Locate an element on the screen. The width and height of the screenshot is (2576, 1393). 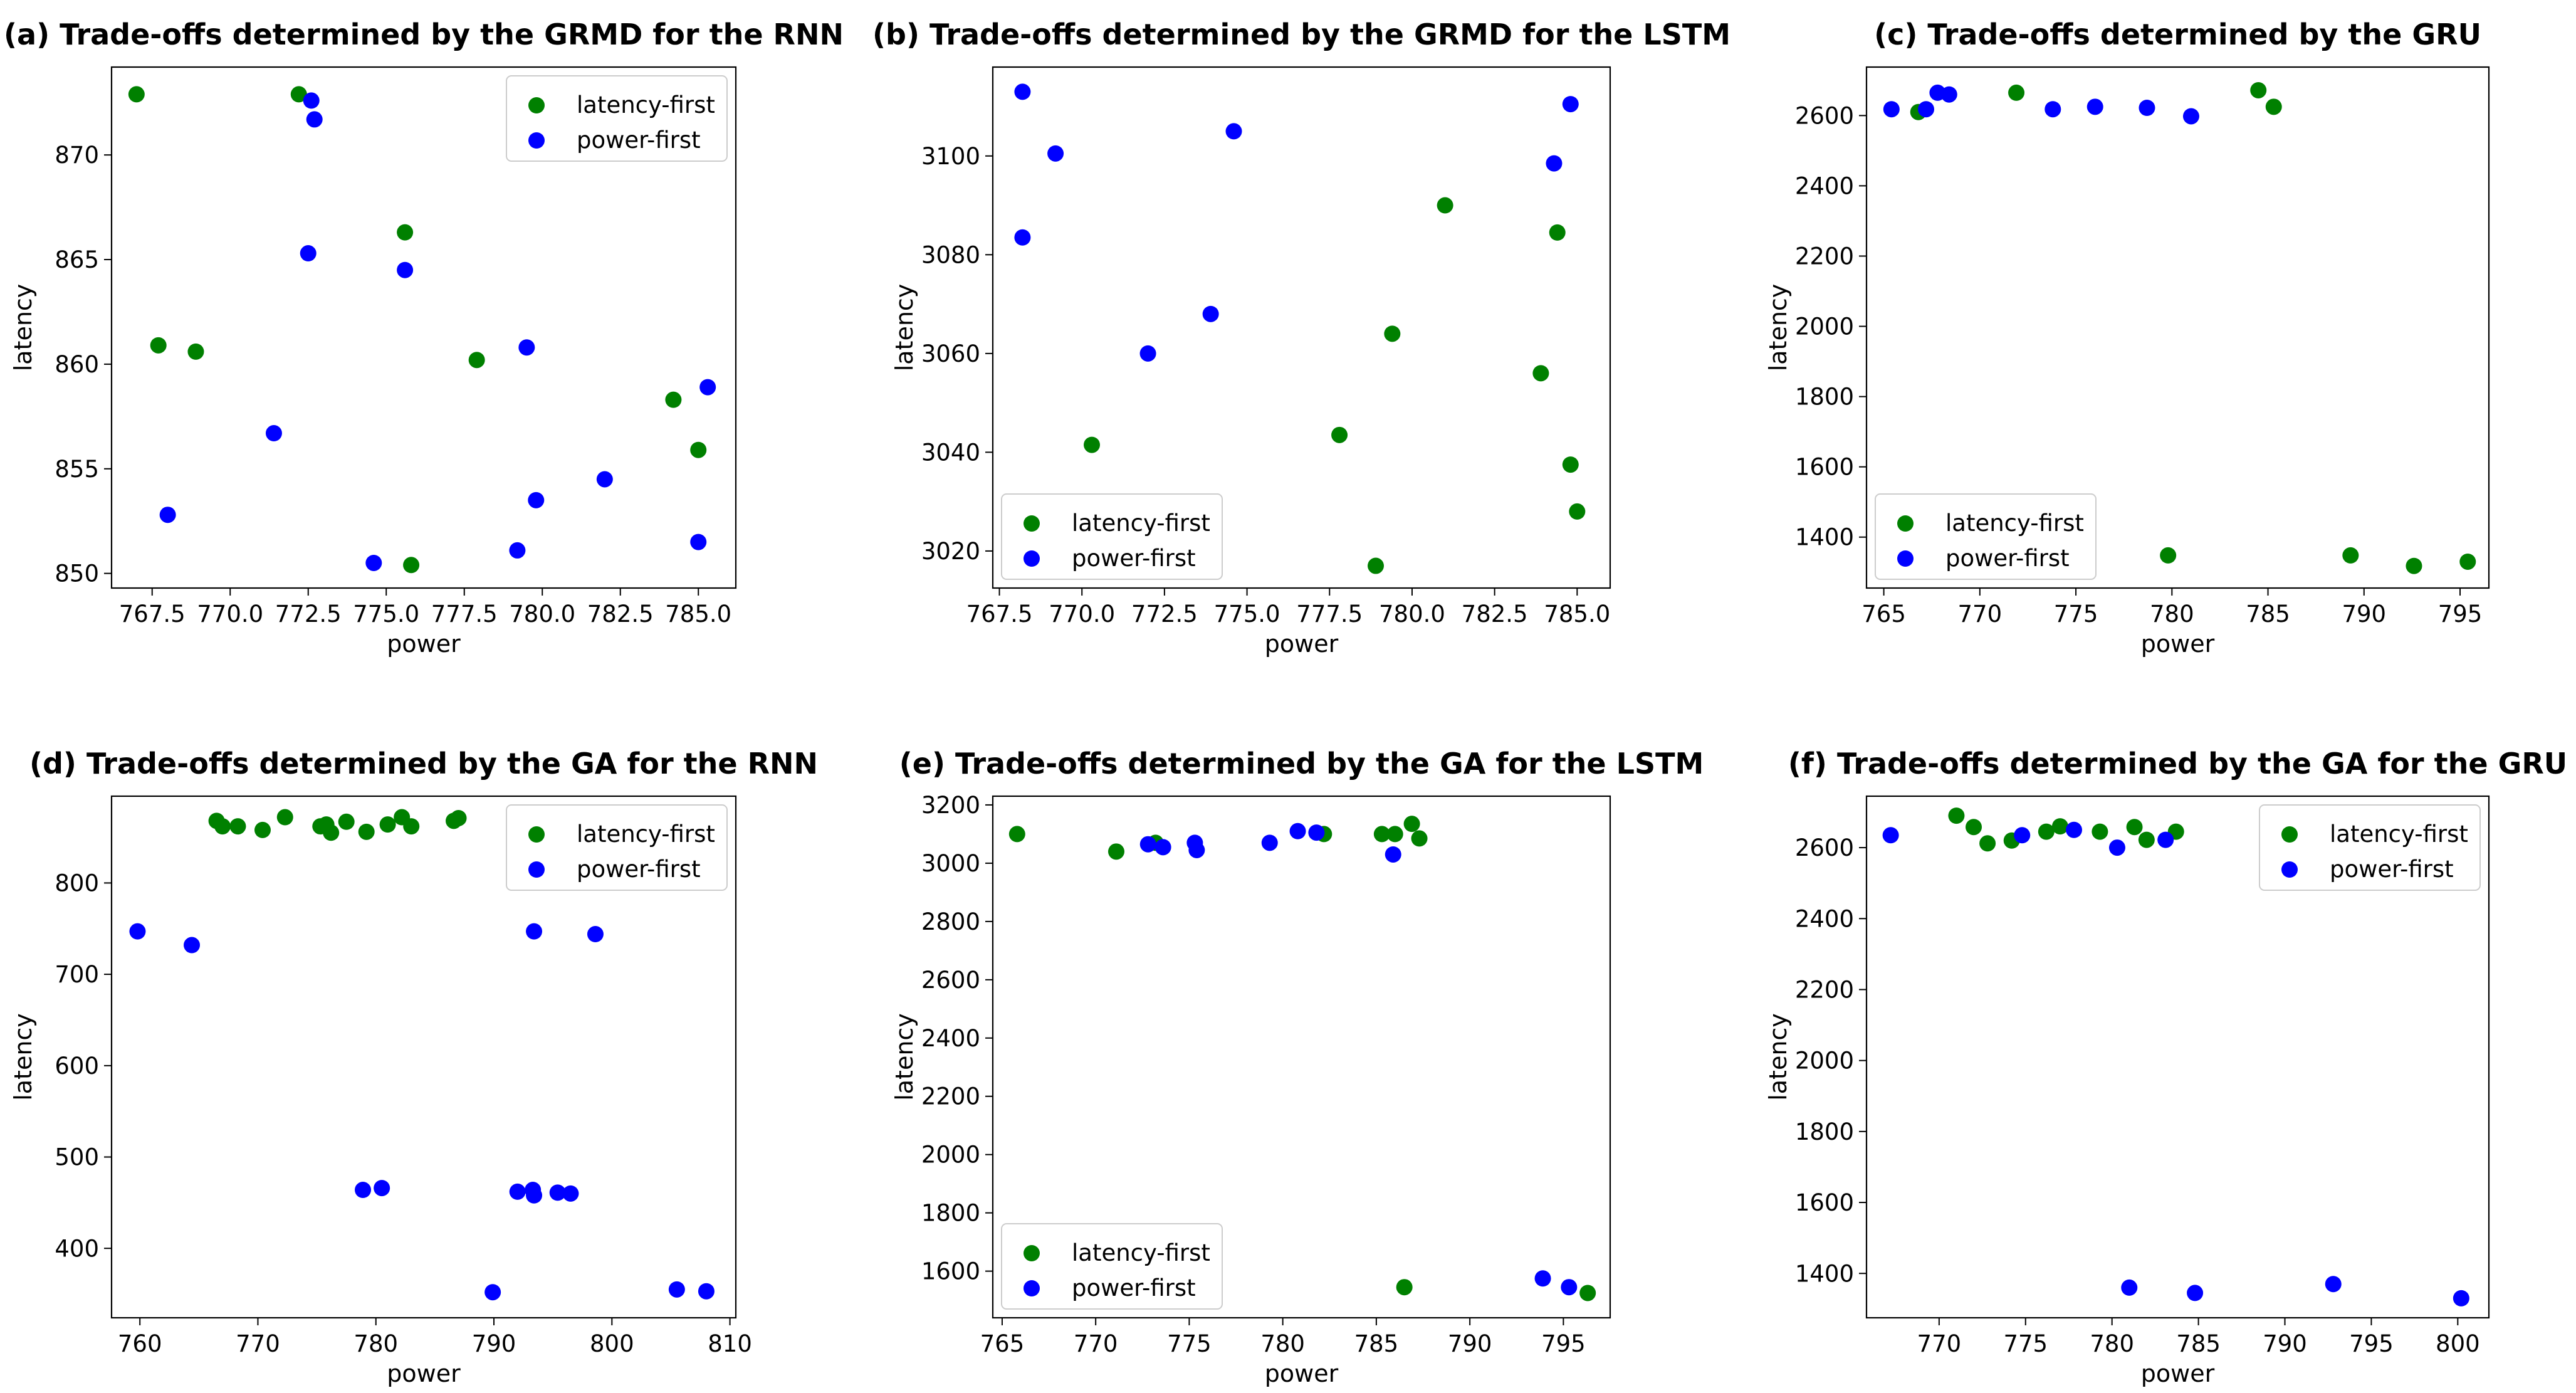
x-tick-label: 760 is located at coordinates (140, 1343).